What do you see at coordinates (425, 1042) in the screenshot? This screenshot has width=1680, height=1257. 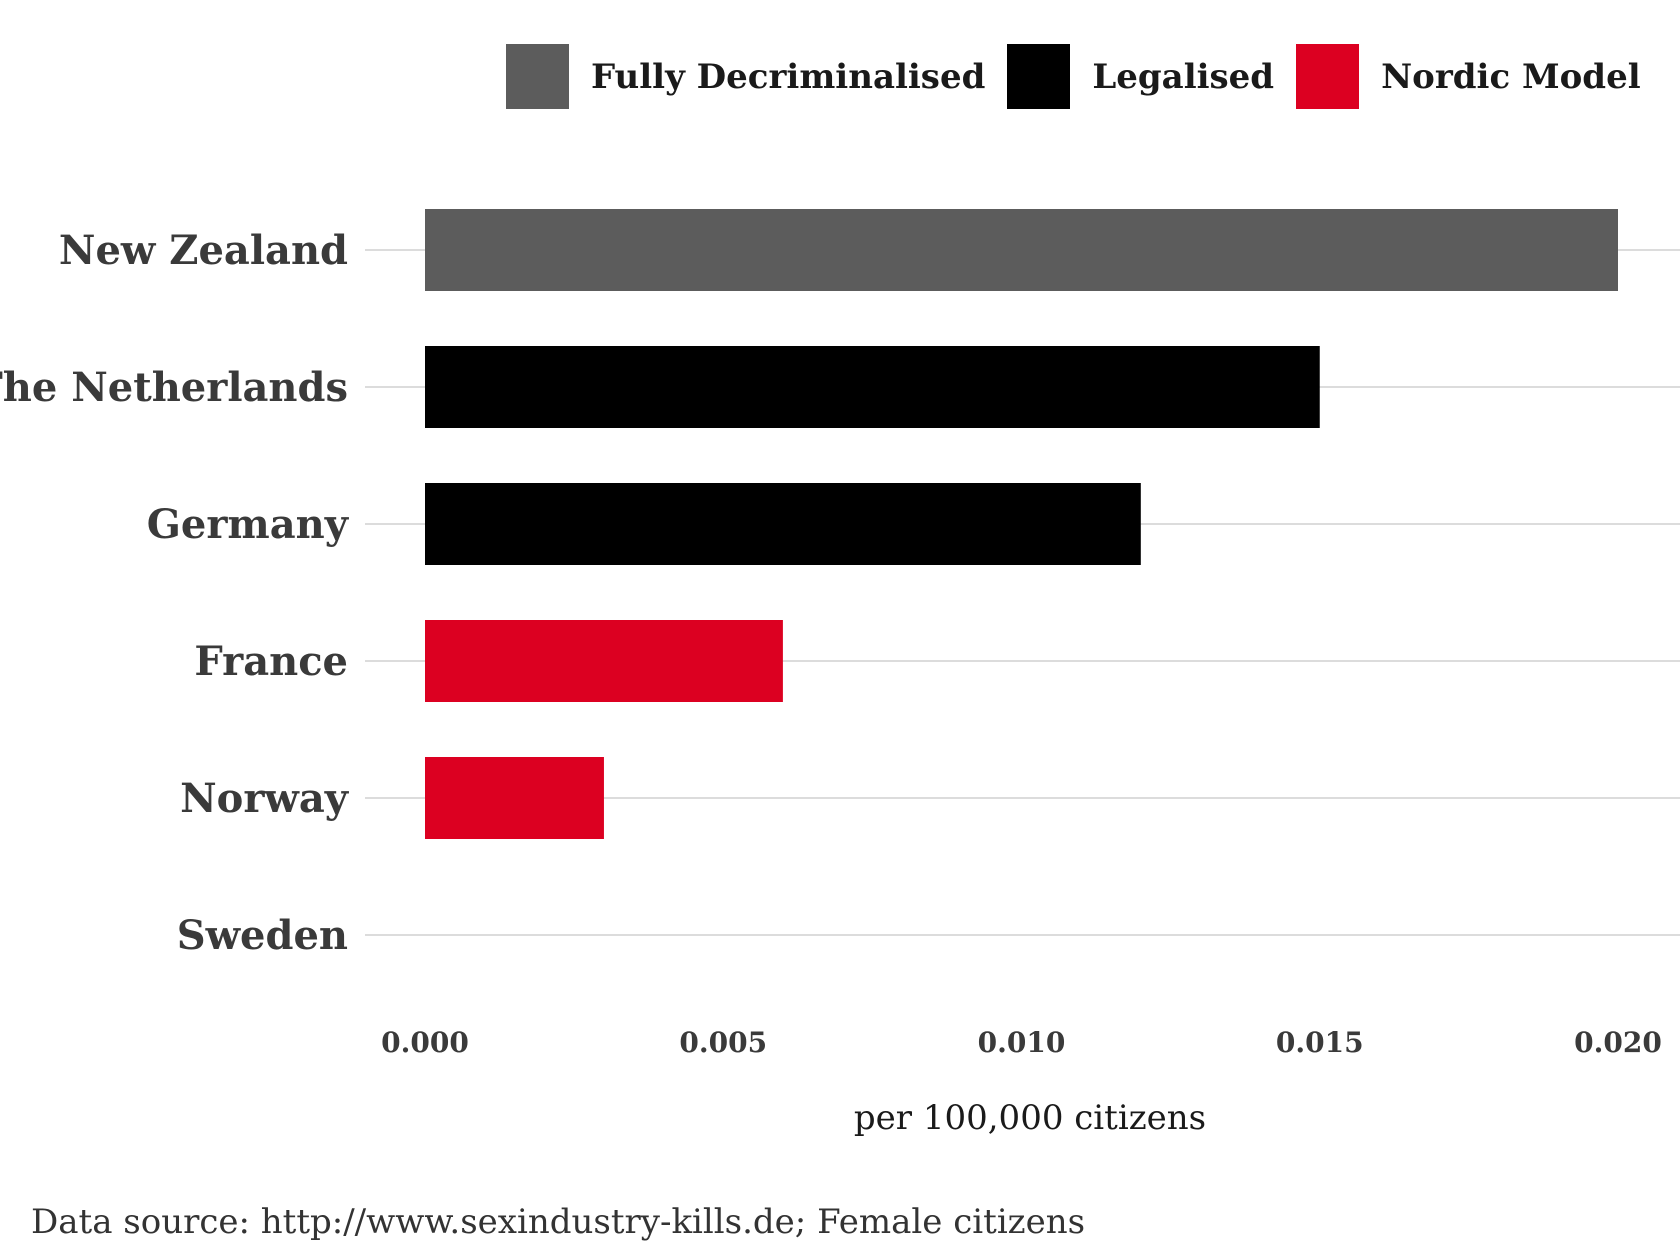 I see `x-tick-label: 0.000` at bounding box center [425, 1042].